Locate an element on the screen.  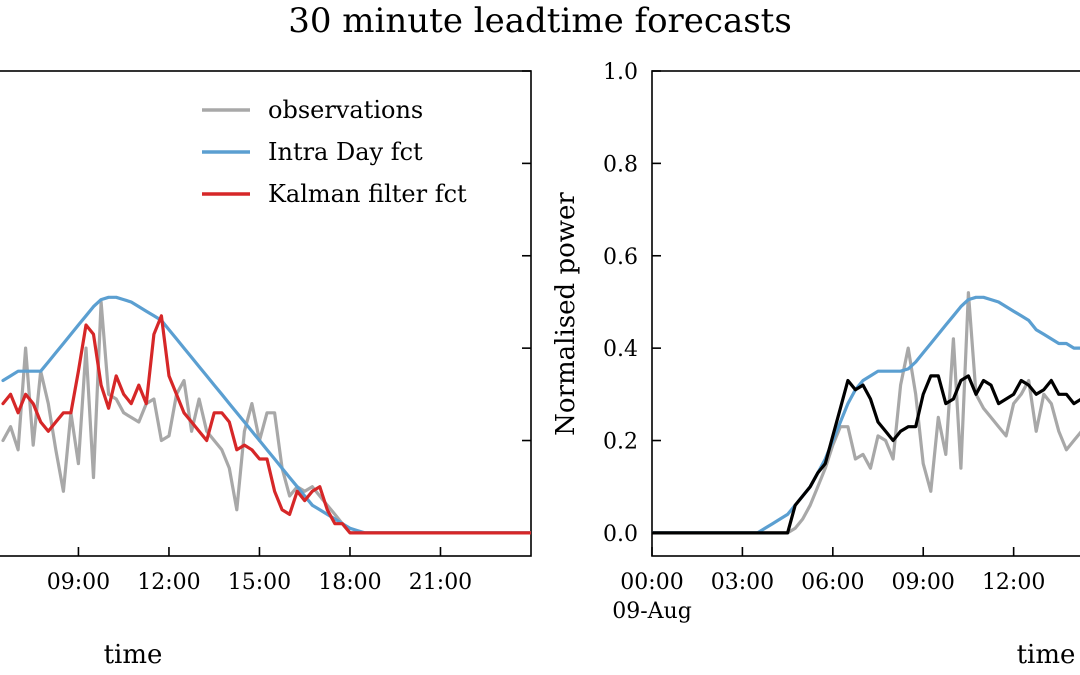
y-tick-label: 0.0 is located at coordinates (620, 534).